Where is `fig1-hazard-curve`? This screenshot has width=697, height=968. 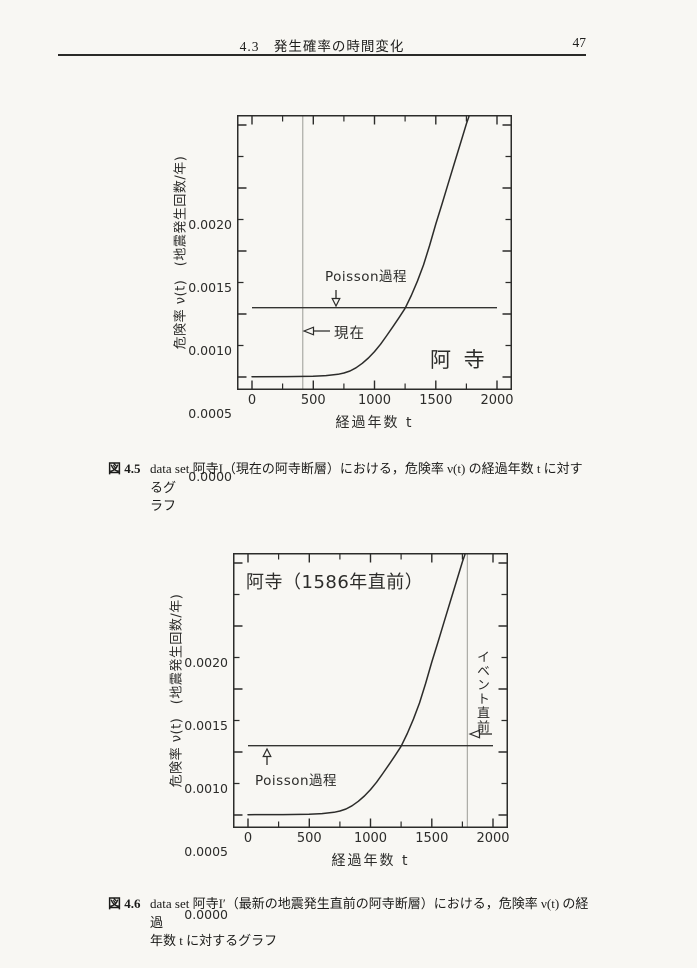
fig1-hazard-curve is located at coordinates (360, 246).